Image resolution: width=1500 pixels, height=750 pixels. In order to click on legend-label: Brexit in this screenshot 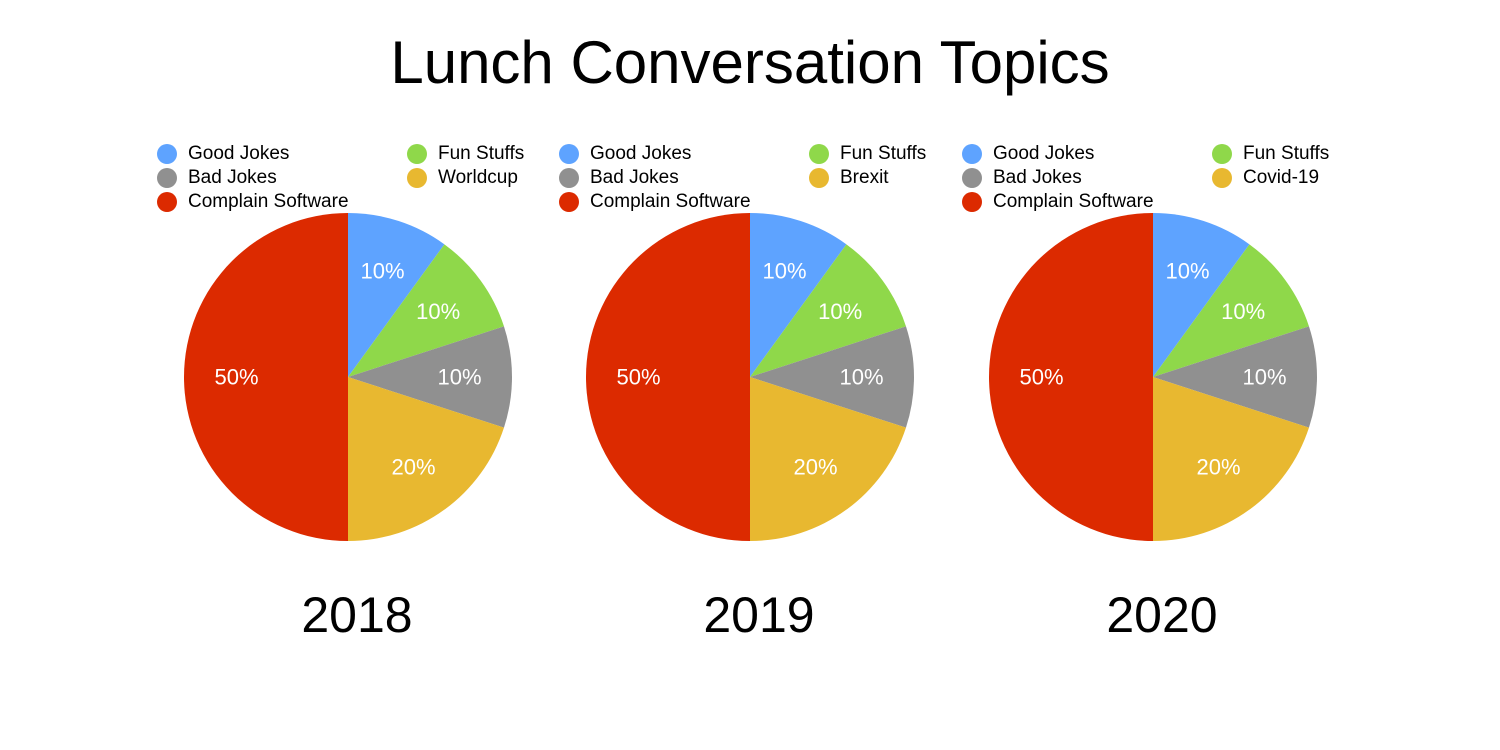, I will do `click(864, 177)`.